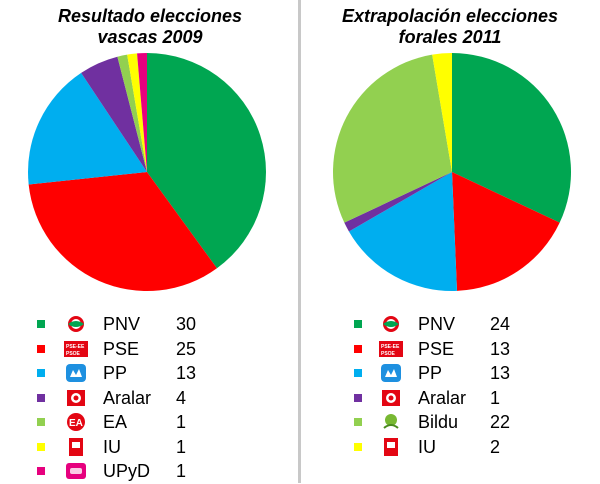  What do you see at coordinates (450, 37) in the screenshot?
I see `chart-title-line-2: forales 2011` at bounding box center [450, 37].